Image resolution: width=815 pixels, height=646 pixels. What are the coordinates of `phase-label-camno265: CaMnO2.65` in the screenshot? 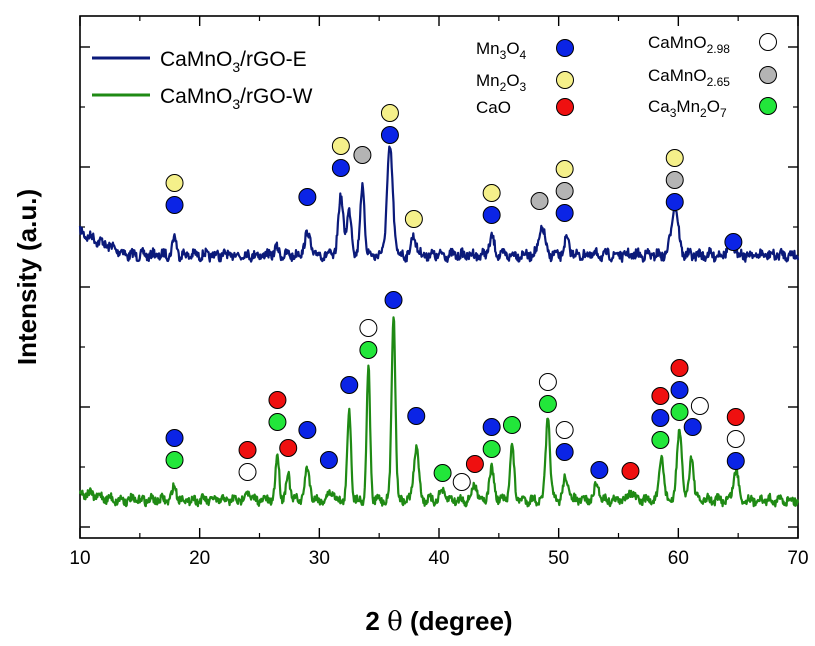 It's located at (689, 77).